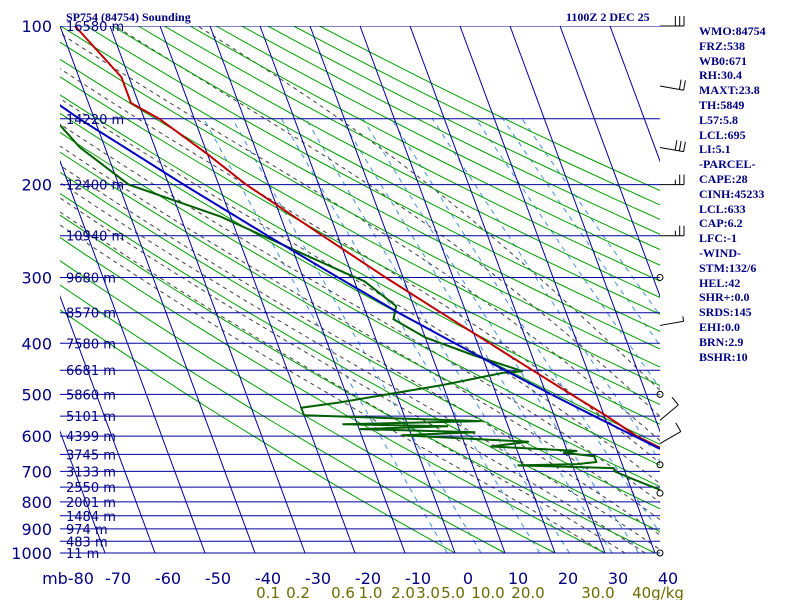 This screenshot has width=800, height=600. Describe the element at coordinates (720, 75) in the screenshot. I see `stat-item: RH:30.4` at that location.